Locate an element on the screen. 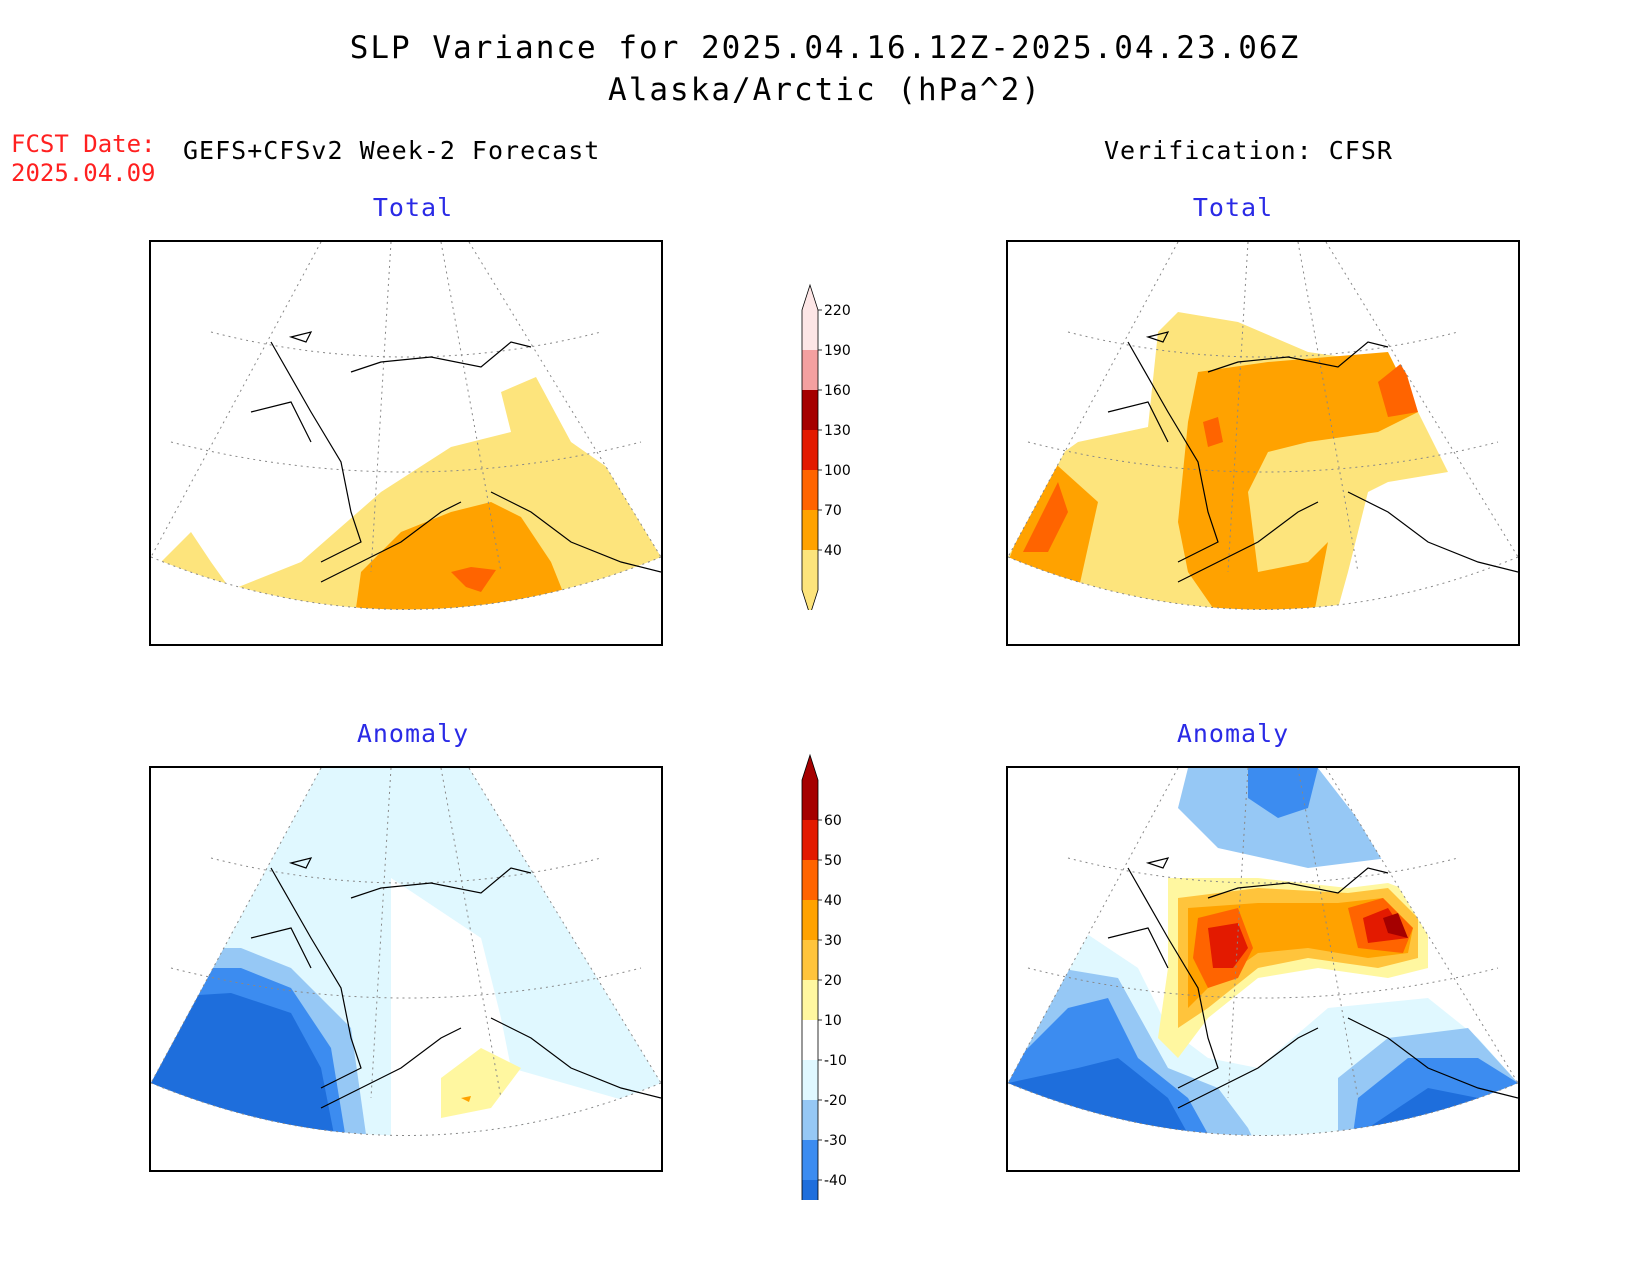  verification-total-title: Total is located at coordinates (1233, 207).